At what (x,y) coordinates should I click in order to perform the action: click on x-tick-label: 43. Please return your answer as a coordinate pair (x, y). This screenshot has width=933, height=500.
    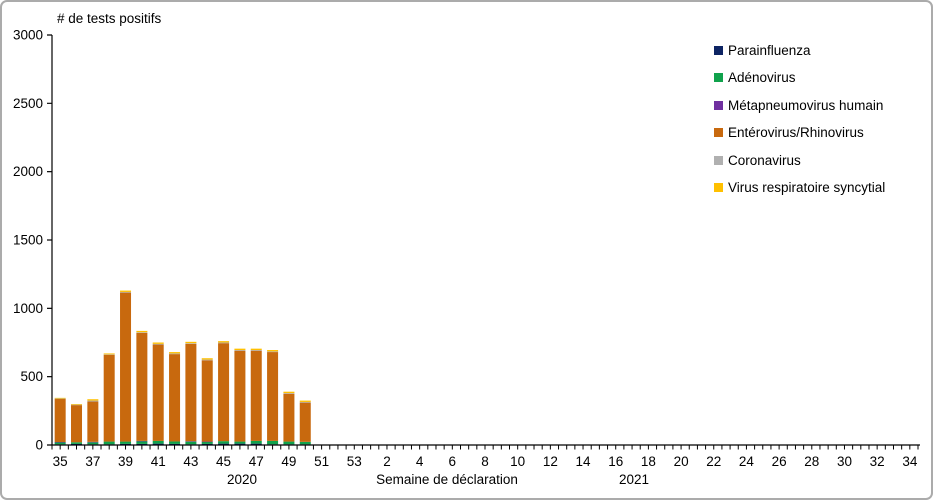
    Looking at the image, I should click on (190, 461).